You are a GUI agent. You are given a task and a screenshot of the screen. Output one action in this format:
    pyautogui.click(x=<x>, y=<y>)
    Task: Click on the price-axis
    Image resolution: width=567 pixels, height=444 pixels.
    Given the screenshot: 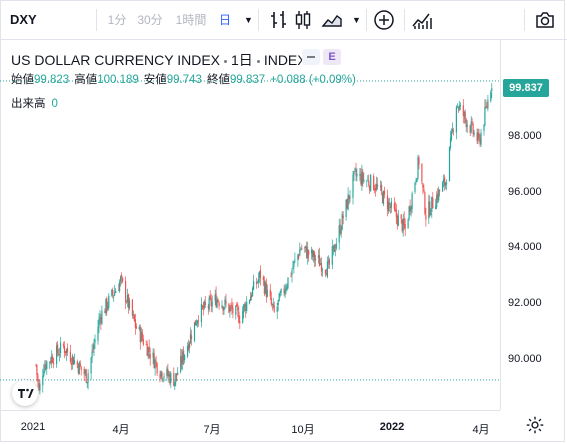 What is the action you would take?
    pyautogui.click(x=533, y=225)
    